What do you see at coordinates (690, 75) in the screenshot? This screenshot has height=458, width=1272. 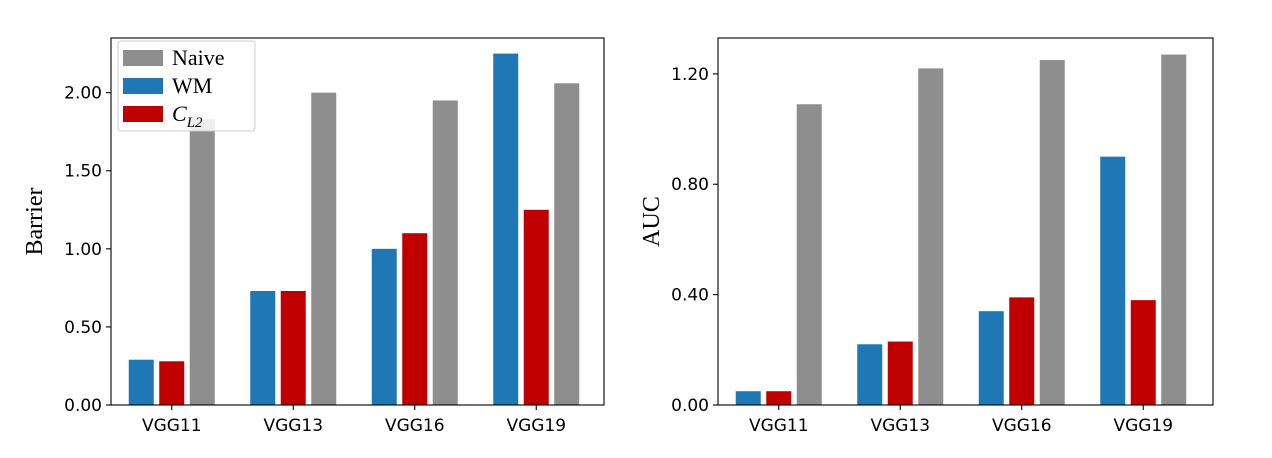 I see `y-tick-label: 1.20` at bounding box center [690, 75].